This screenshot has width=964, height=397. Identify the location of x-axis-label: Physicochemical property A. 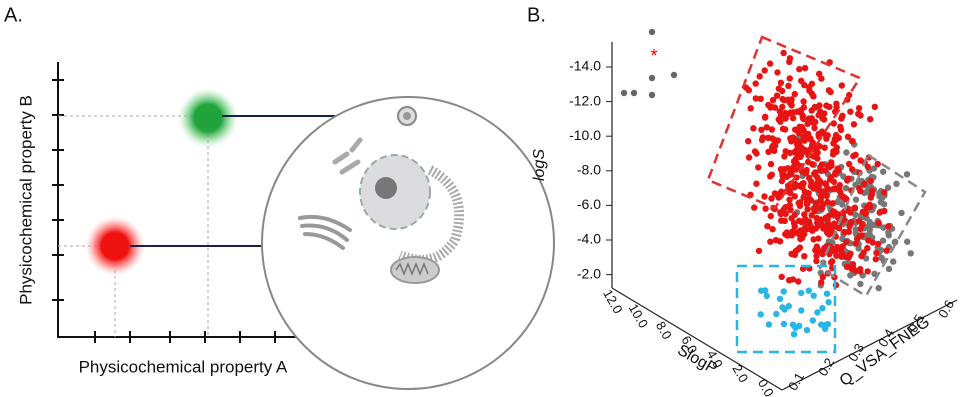
(183, 366).